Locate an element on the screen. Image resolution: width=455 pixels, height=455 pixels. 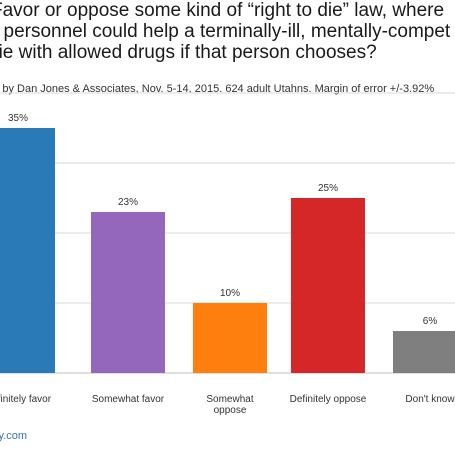
category-label-2: oppose is located at coordinates (230, 410).